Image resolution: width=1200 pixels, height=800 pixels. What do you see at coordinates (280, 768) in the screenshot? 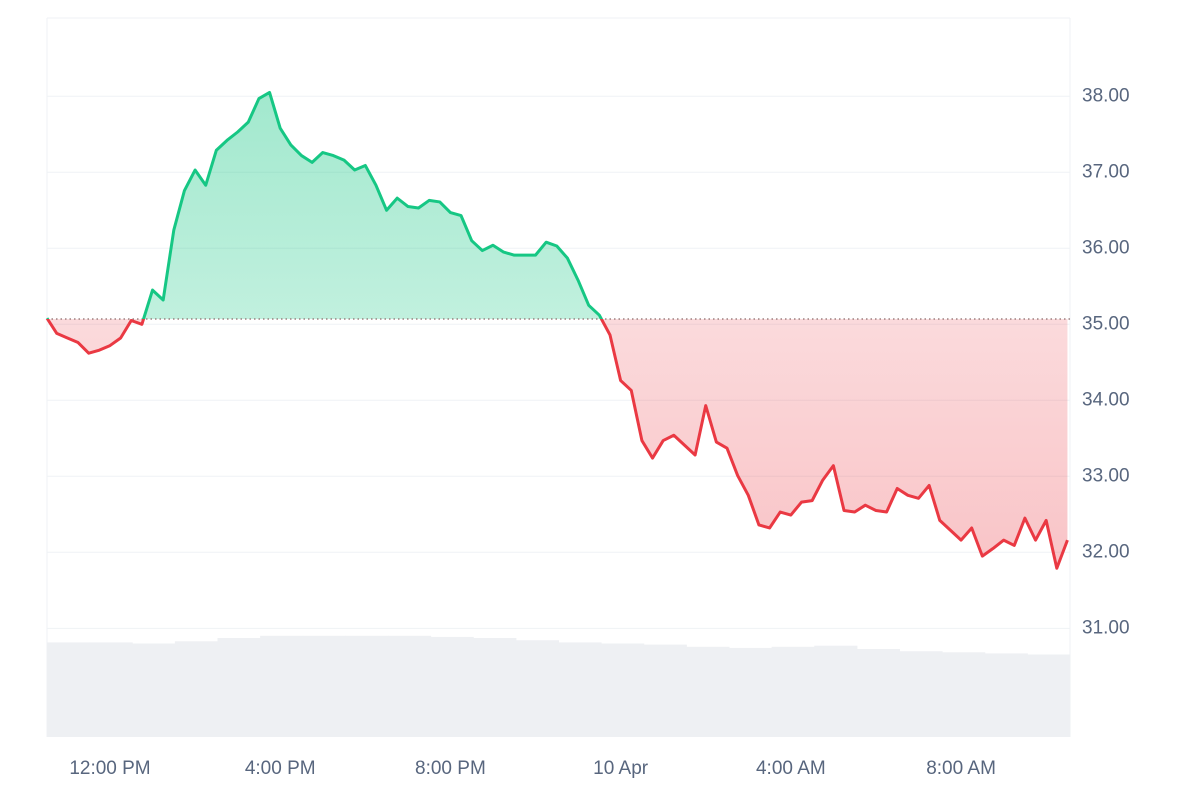
I see `x-tick-label: 4:00 PM` at bounding box center [280, 768].